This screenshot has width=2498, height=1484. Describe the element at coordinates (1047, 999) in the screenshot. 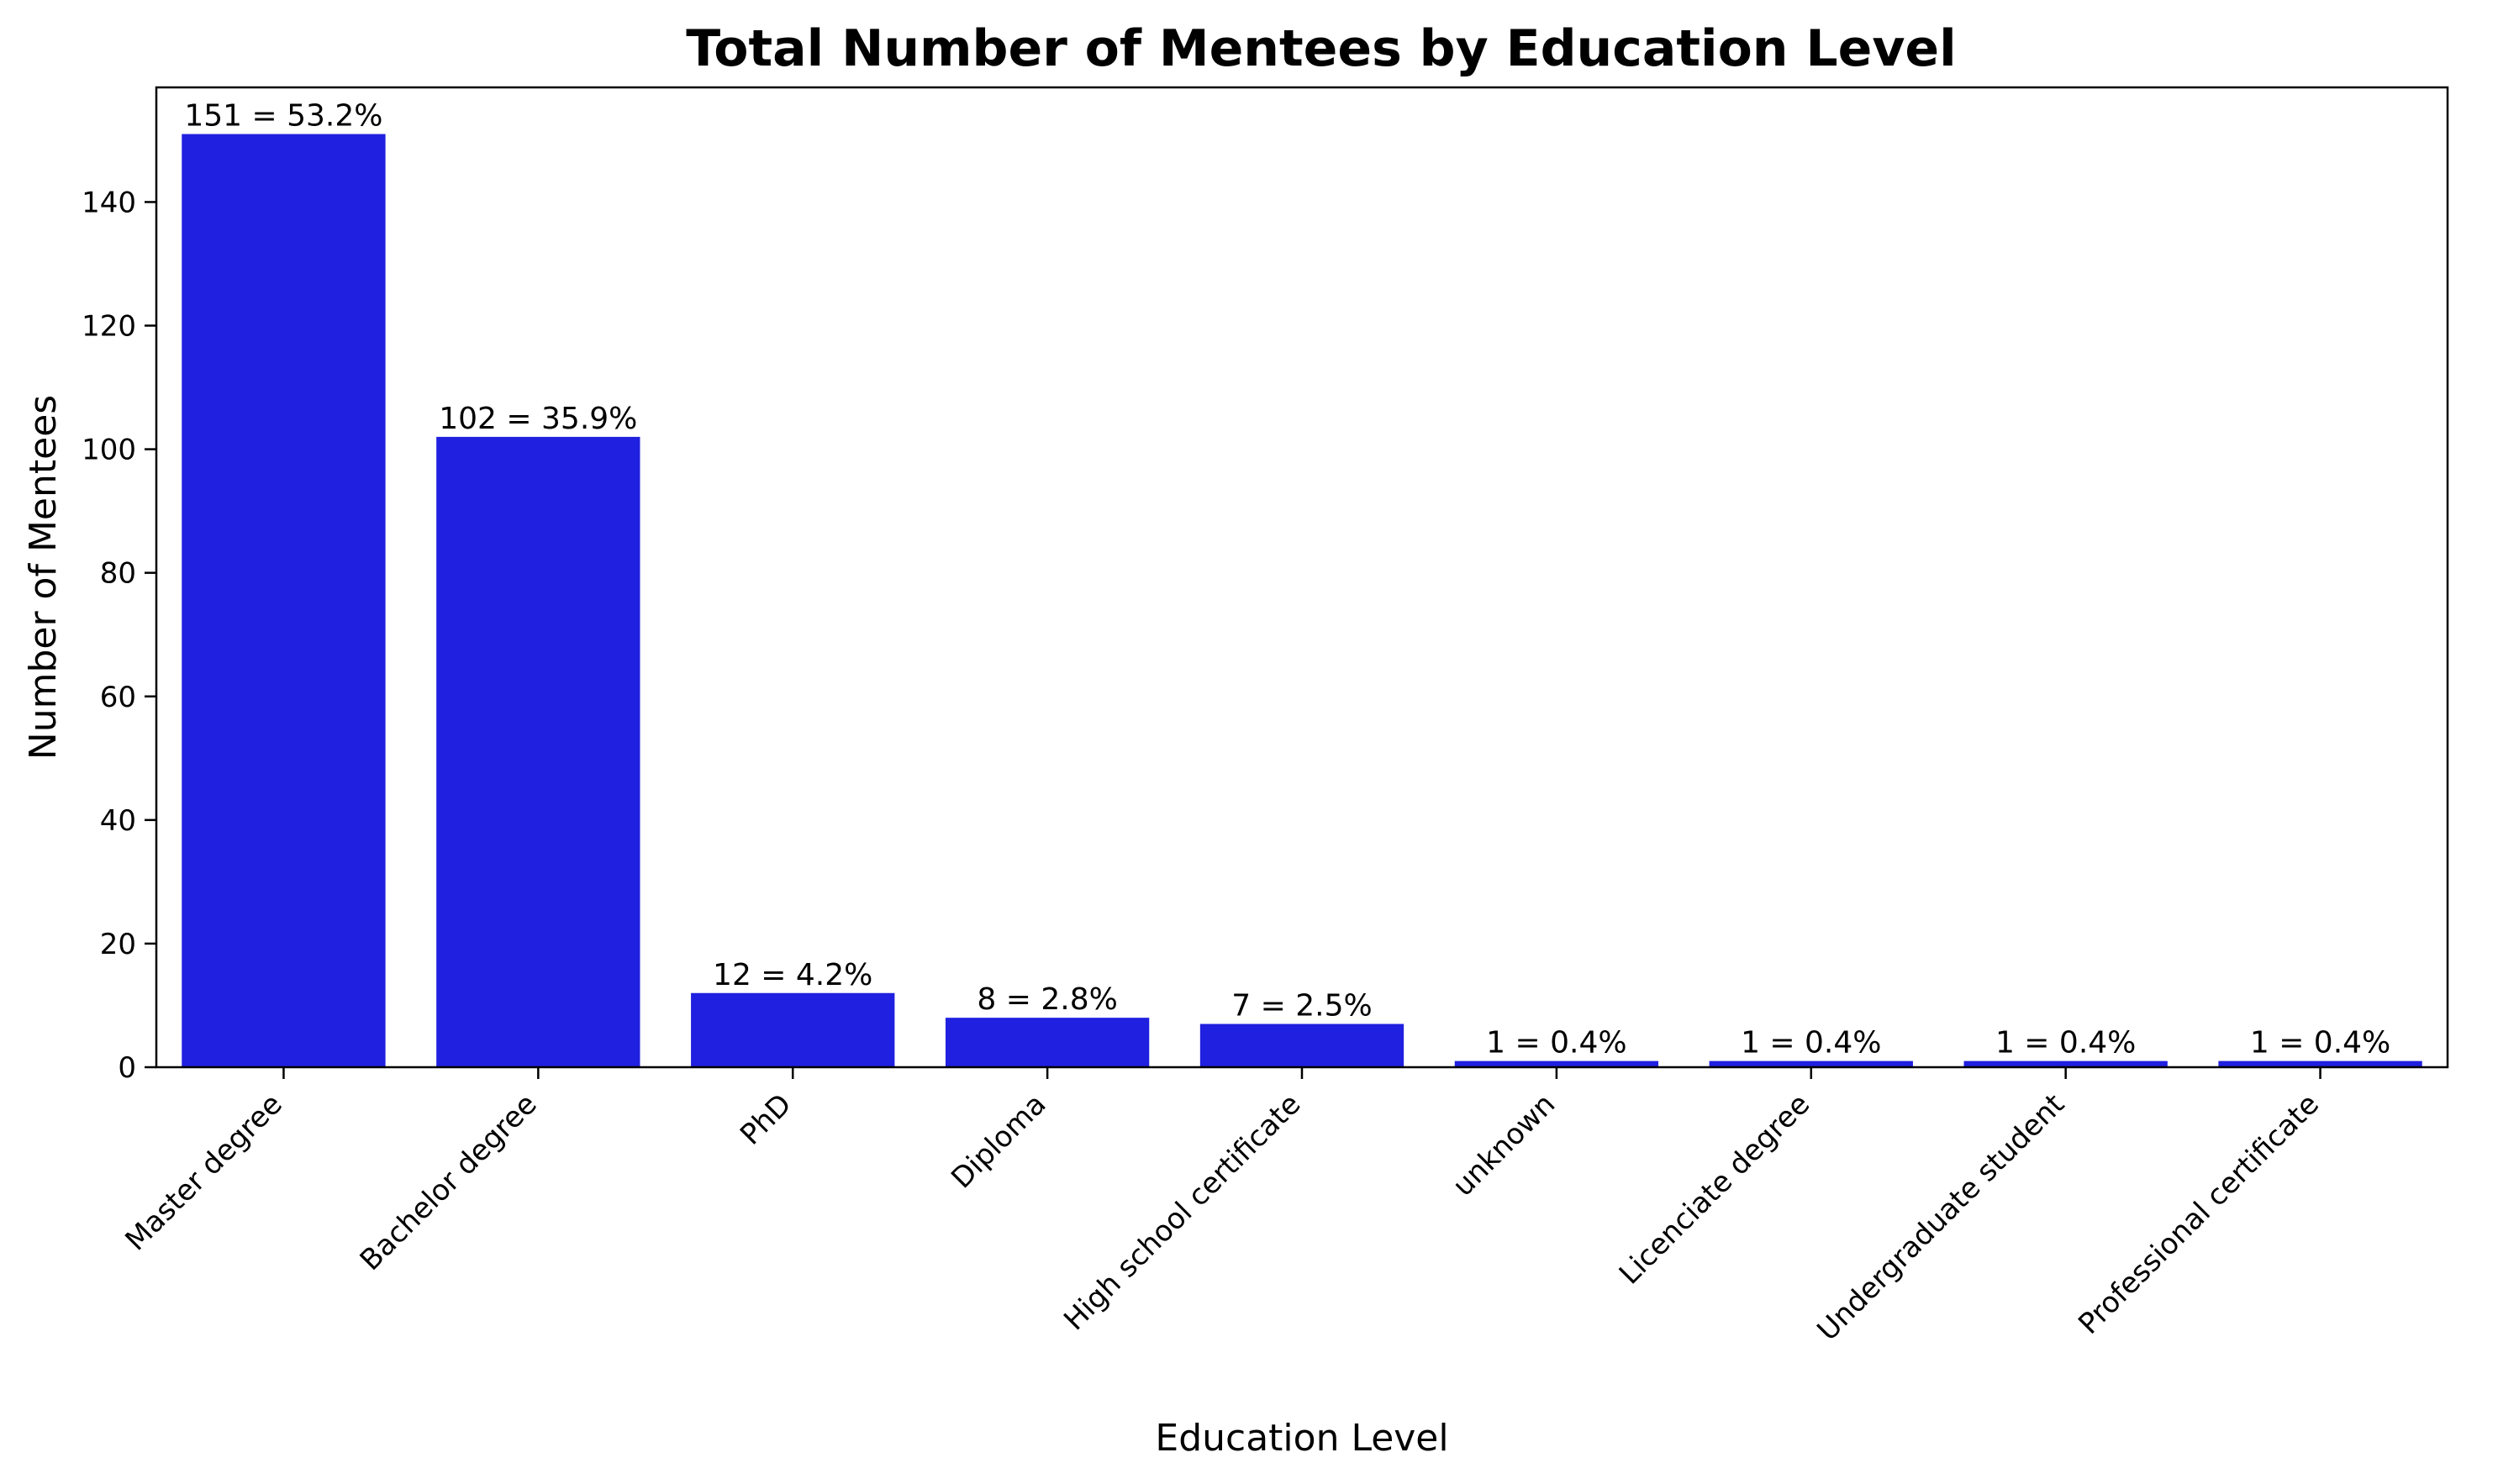

I see `data-label: 8 = 2.8%` at that location.